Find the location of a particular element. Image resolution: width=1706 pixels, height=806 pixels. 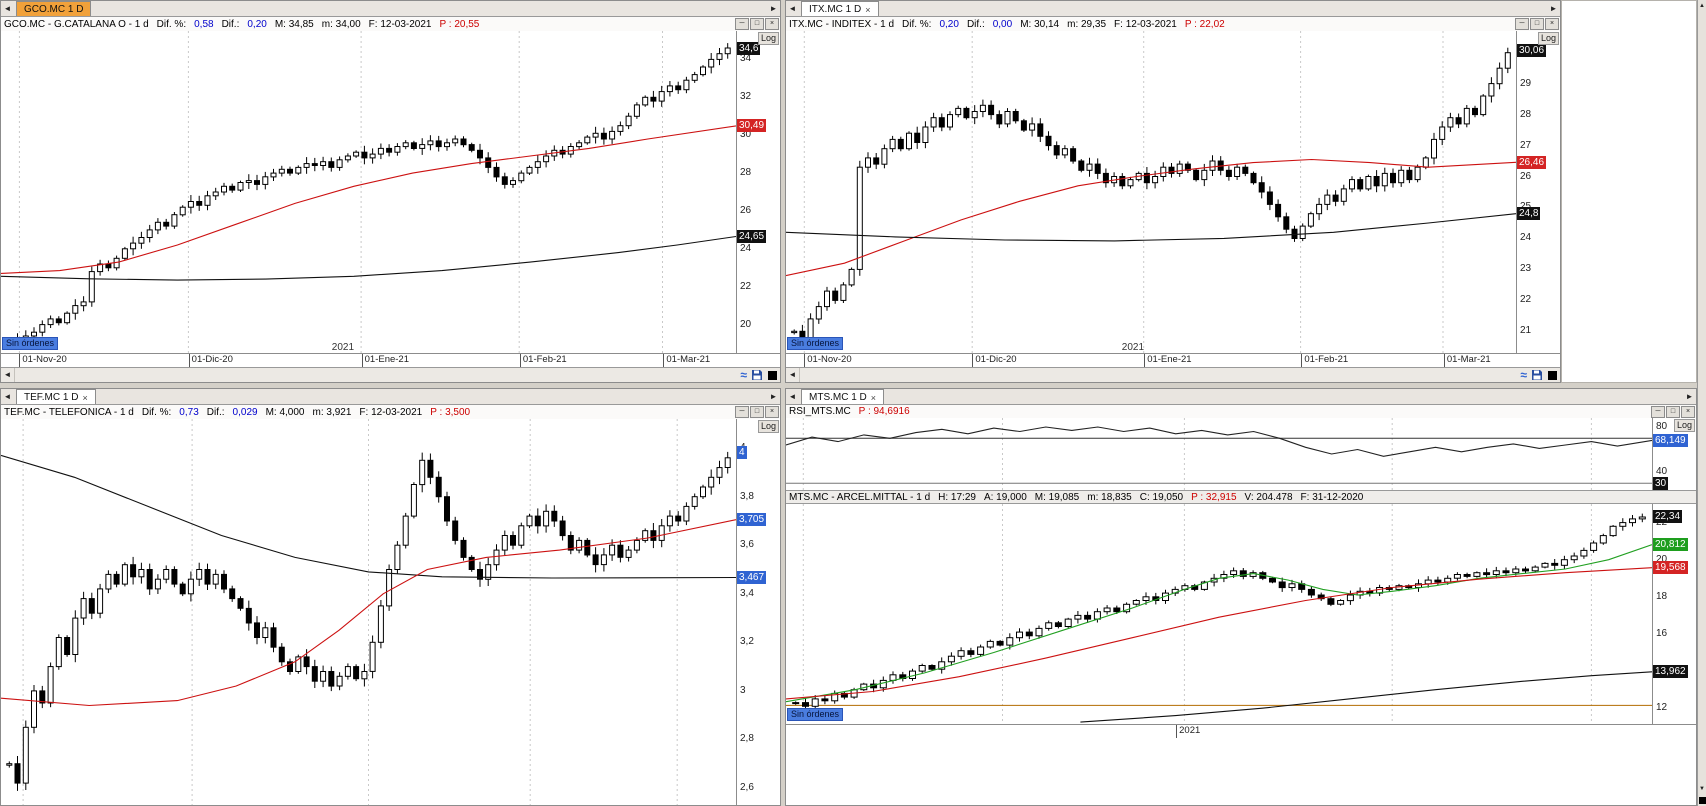

tab-bar: ◄ ITX.MC 1 D × ► is located at coordinates (1173, 9).